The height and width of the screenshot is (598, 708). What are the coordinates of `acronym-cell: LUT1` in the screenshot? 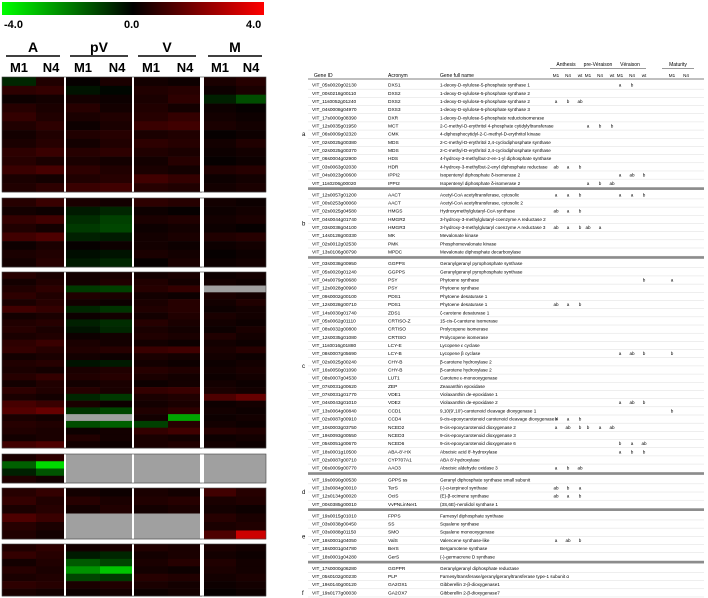 It's located at (394, 379).